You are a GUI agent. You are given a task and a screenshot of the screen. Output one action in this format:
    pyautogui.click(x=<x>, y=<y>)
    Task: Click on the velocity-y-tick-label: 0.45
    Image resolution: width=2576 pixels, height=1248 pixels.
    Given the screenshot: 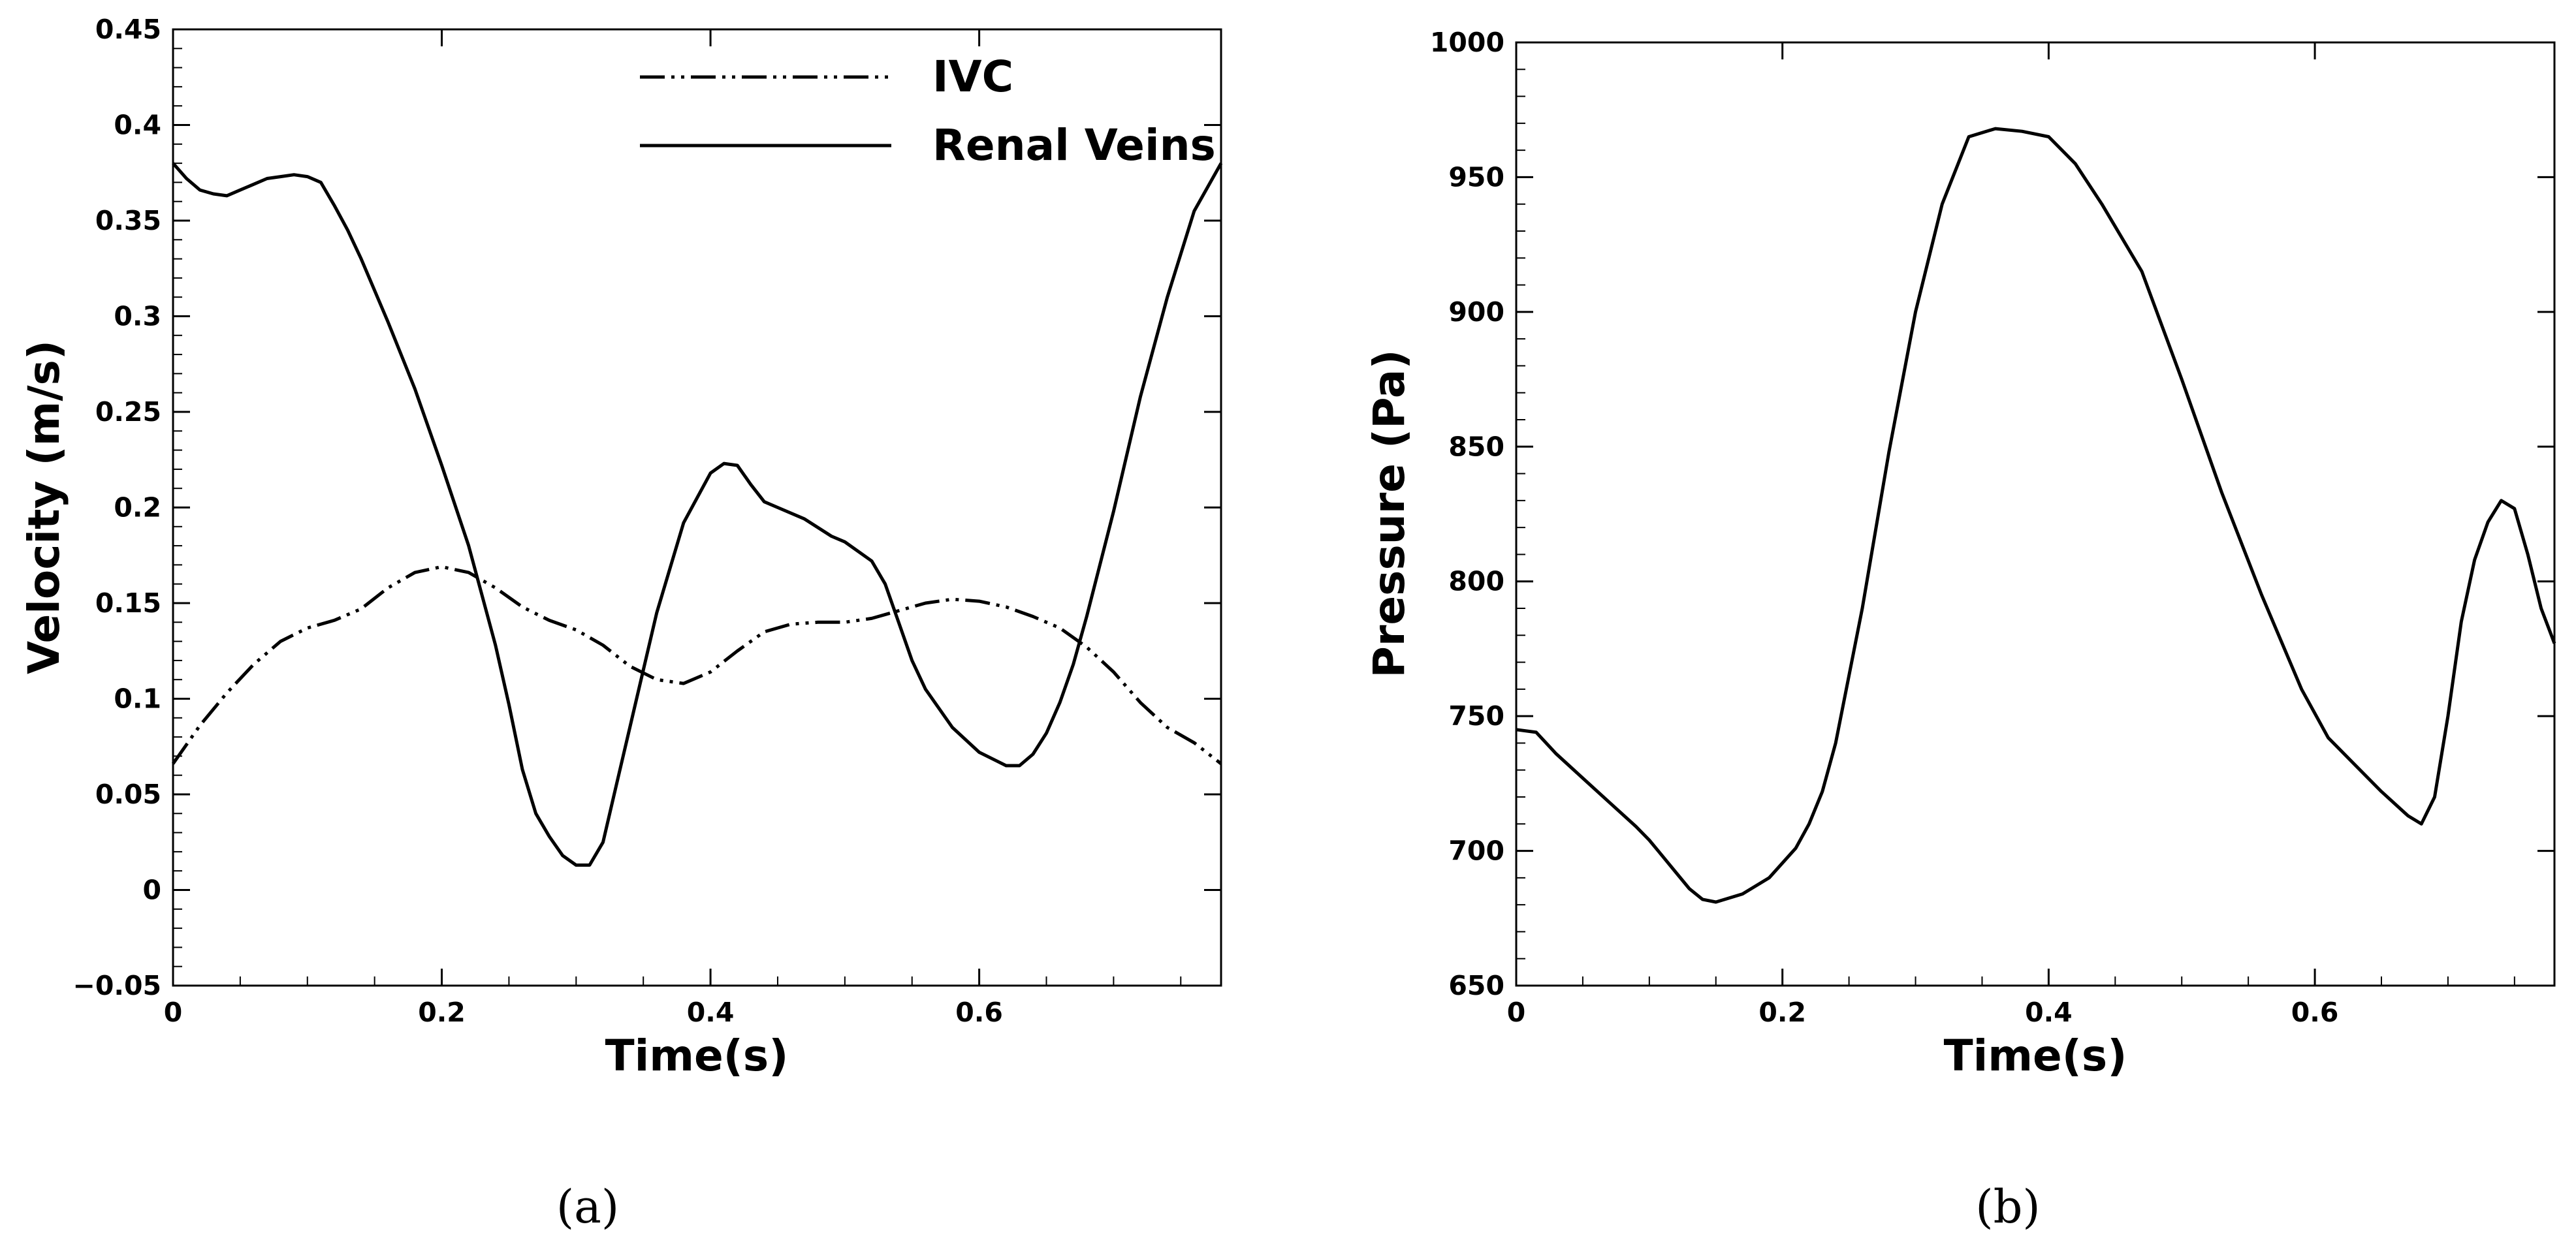 What is the action you would take?
    pyautogui.click(x=128, y=30)
    